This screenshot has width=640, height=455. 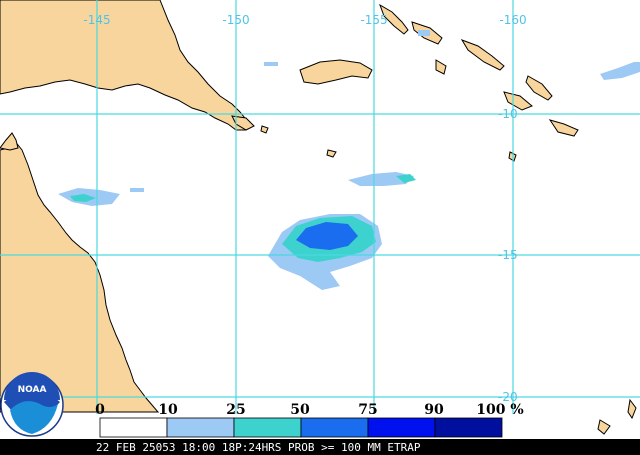 What do you see at coordinates (331, 153) in the screenshot?
I see `small-island-b` at bounding box center [331, 153].